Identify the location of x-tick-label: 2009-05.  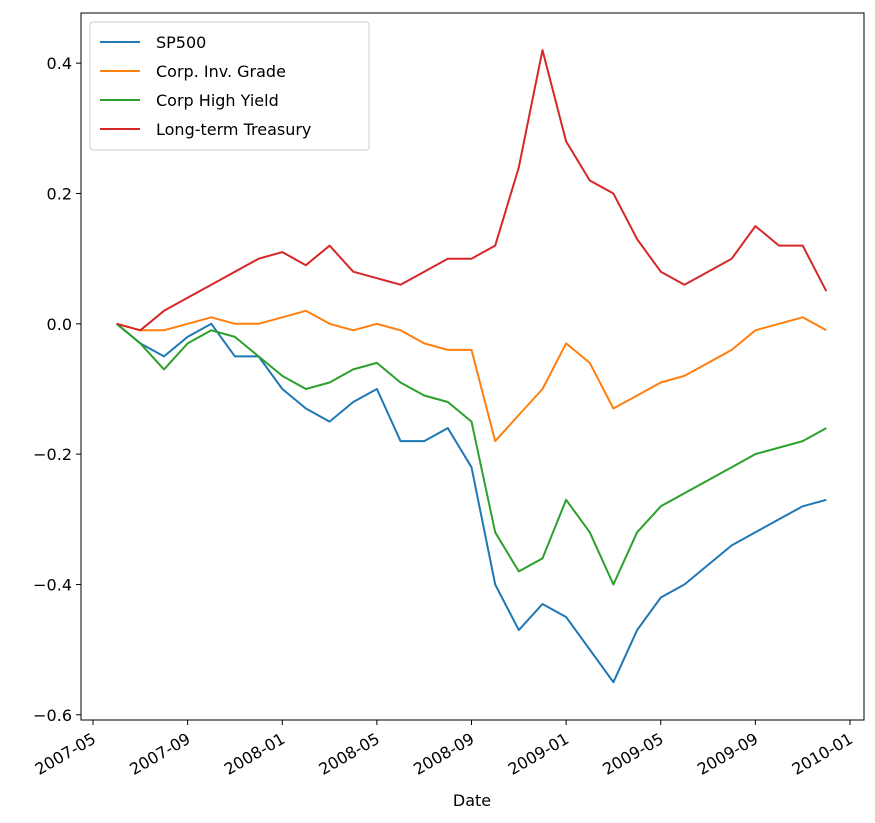
(632, 754).